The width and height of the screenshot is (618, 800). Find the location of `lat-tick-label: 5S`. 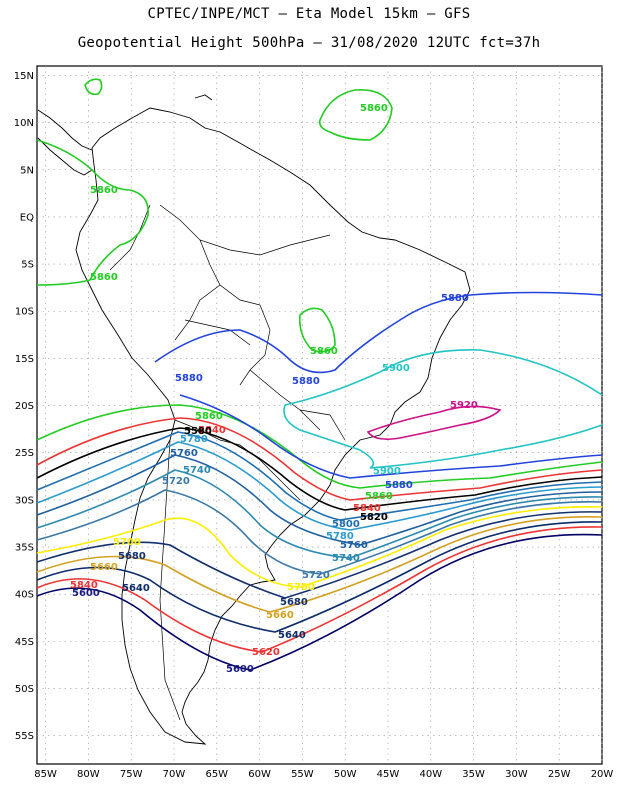

lat-tick-label: 5S is located at coordinates (27, 265).